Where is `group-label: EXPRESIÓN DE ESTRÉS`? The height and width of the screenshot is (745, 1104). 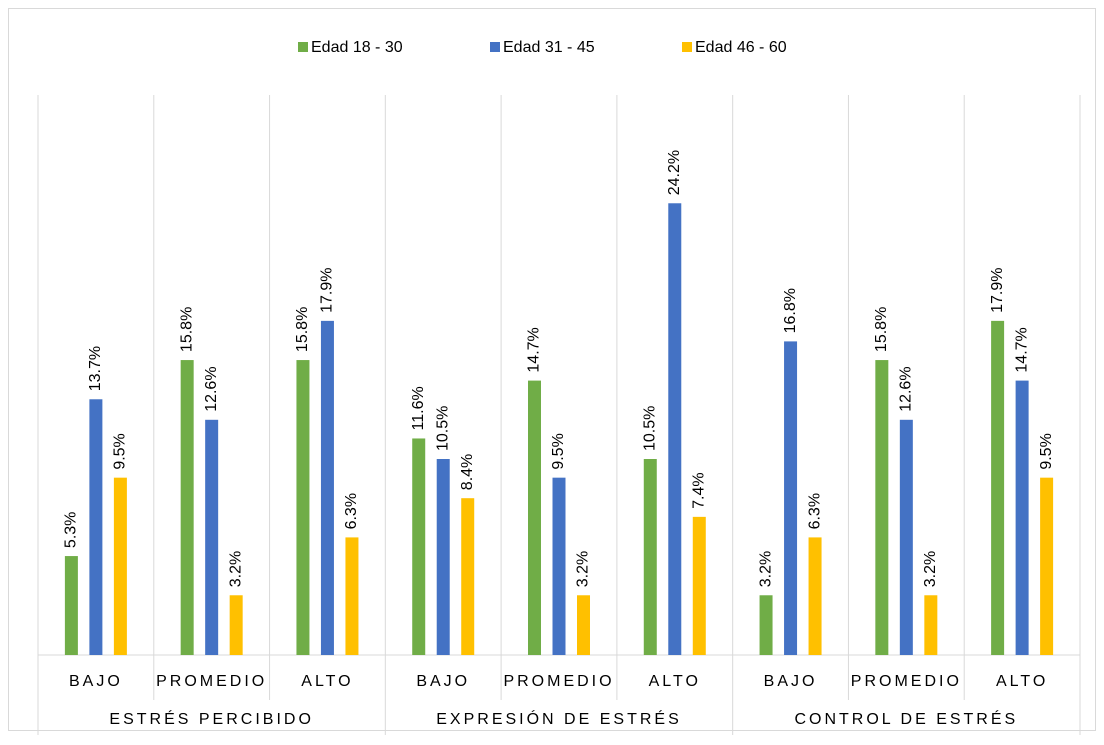 group-label: EXPRESIÓN DE ESTRÉS is located at coordinates (559, 718).